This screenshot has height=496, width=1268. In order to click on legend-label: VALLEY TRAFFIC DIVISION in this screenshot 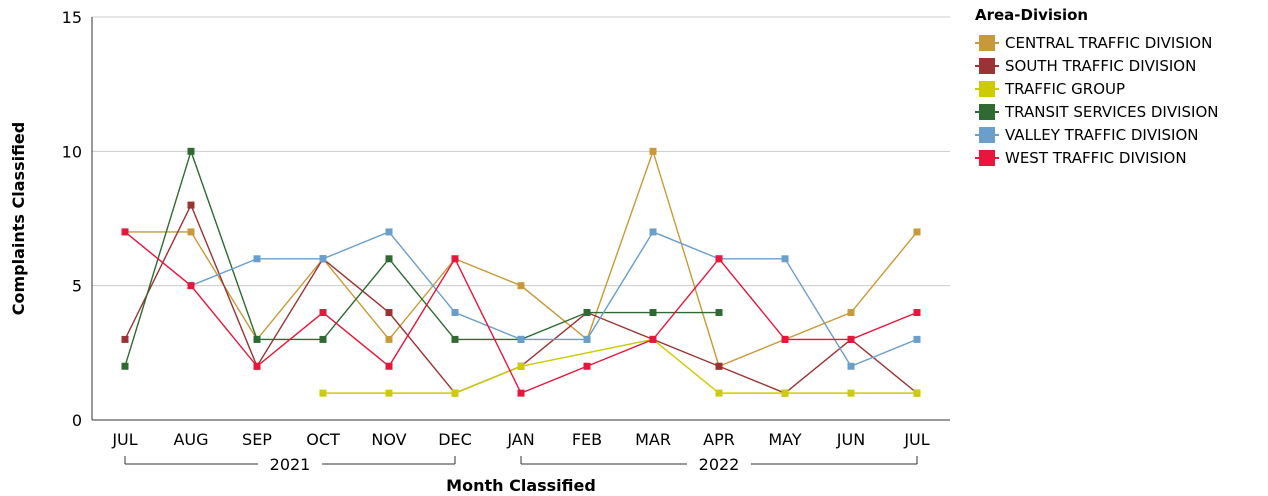, I will do `click(1102, 134)`.